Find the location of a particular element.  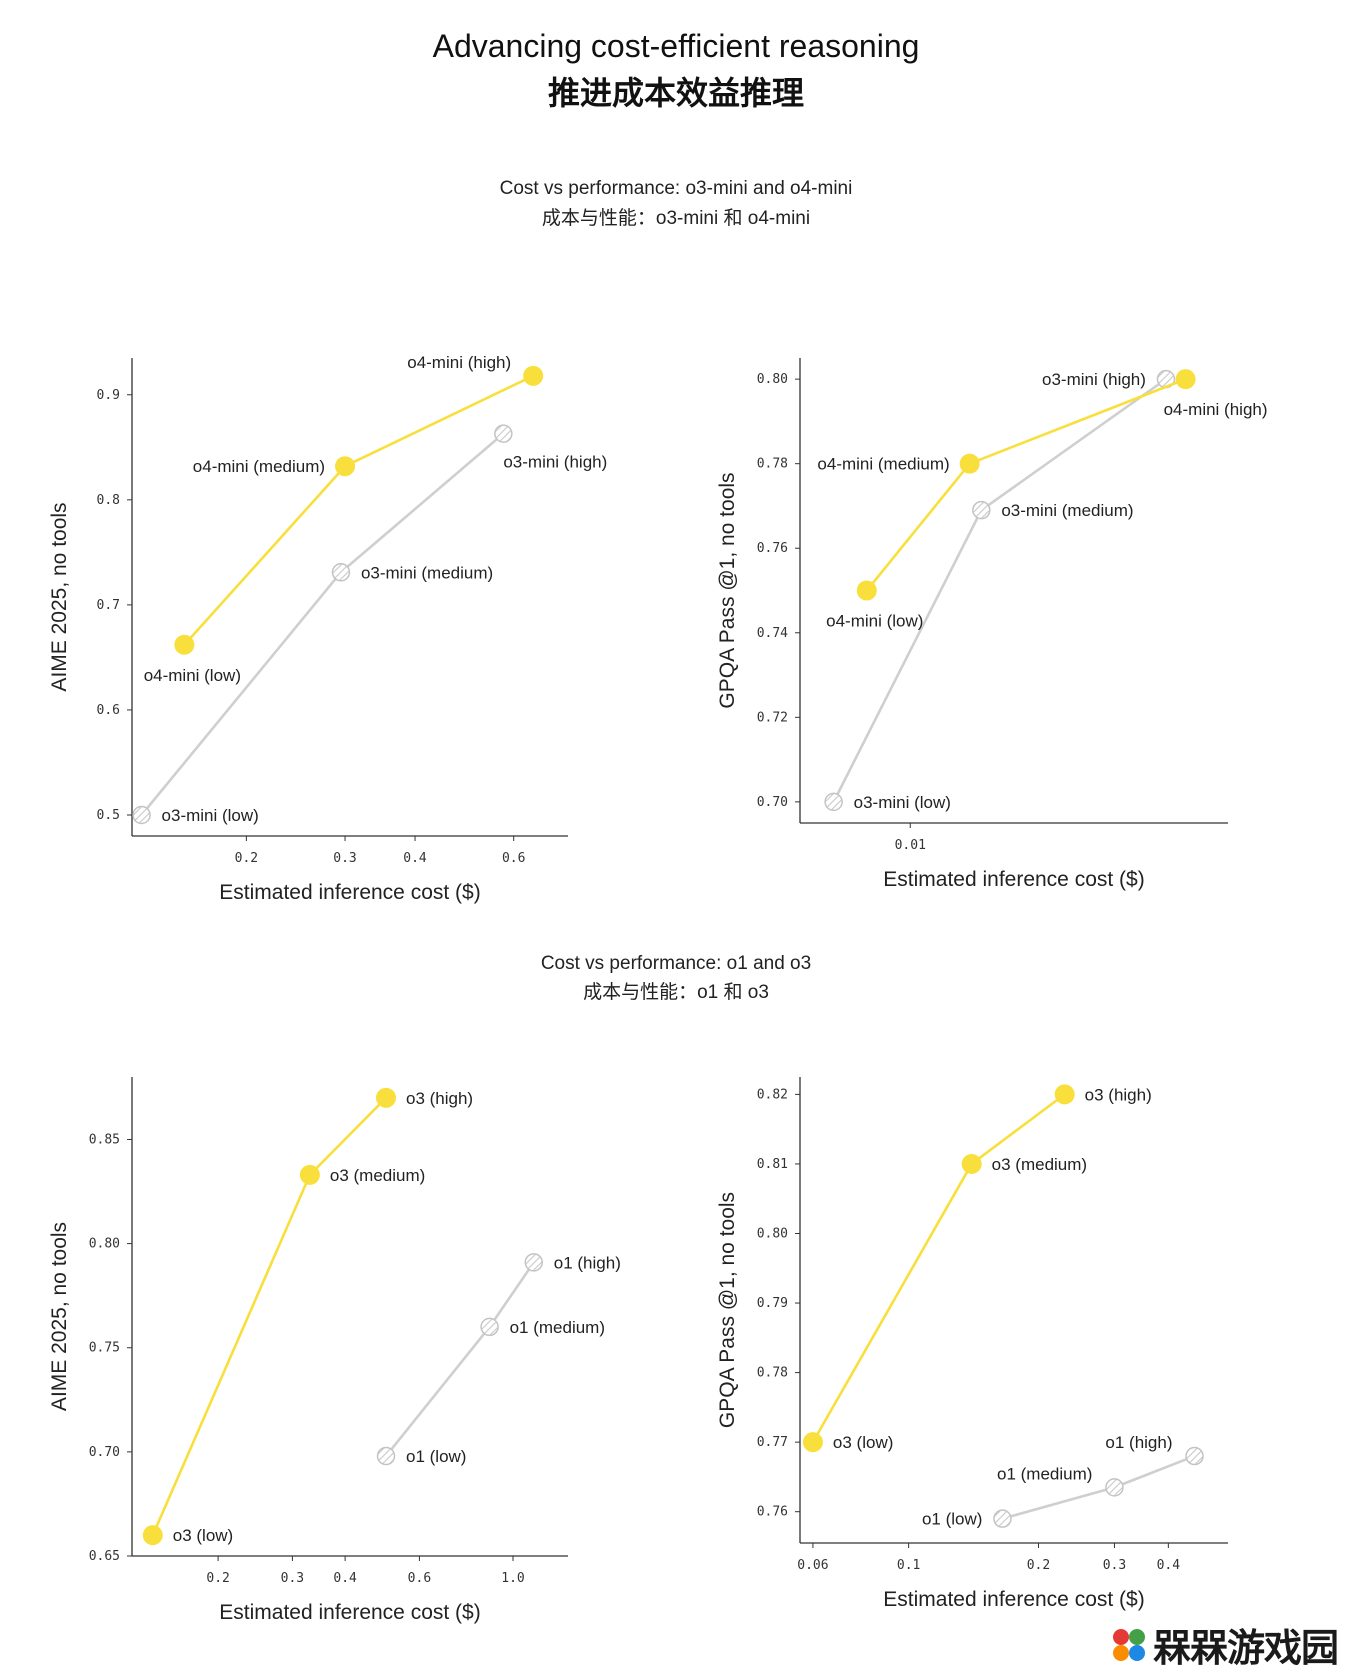

chart-2-y-tick-label: 0.72 is located at coordinates (772, 717).